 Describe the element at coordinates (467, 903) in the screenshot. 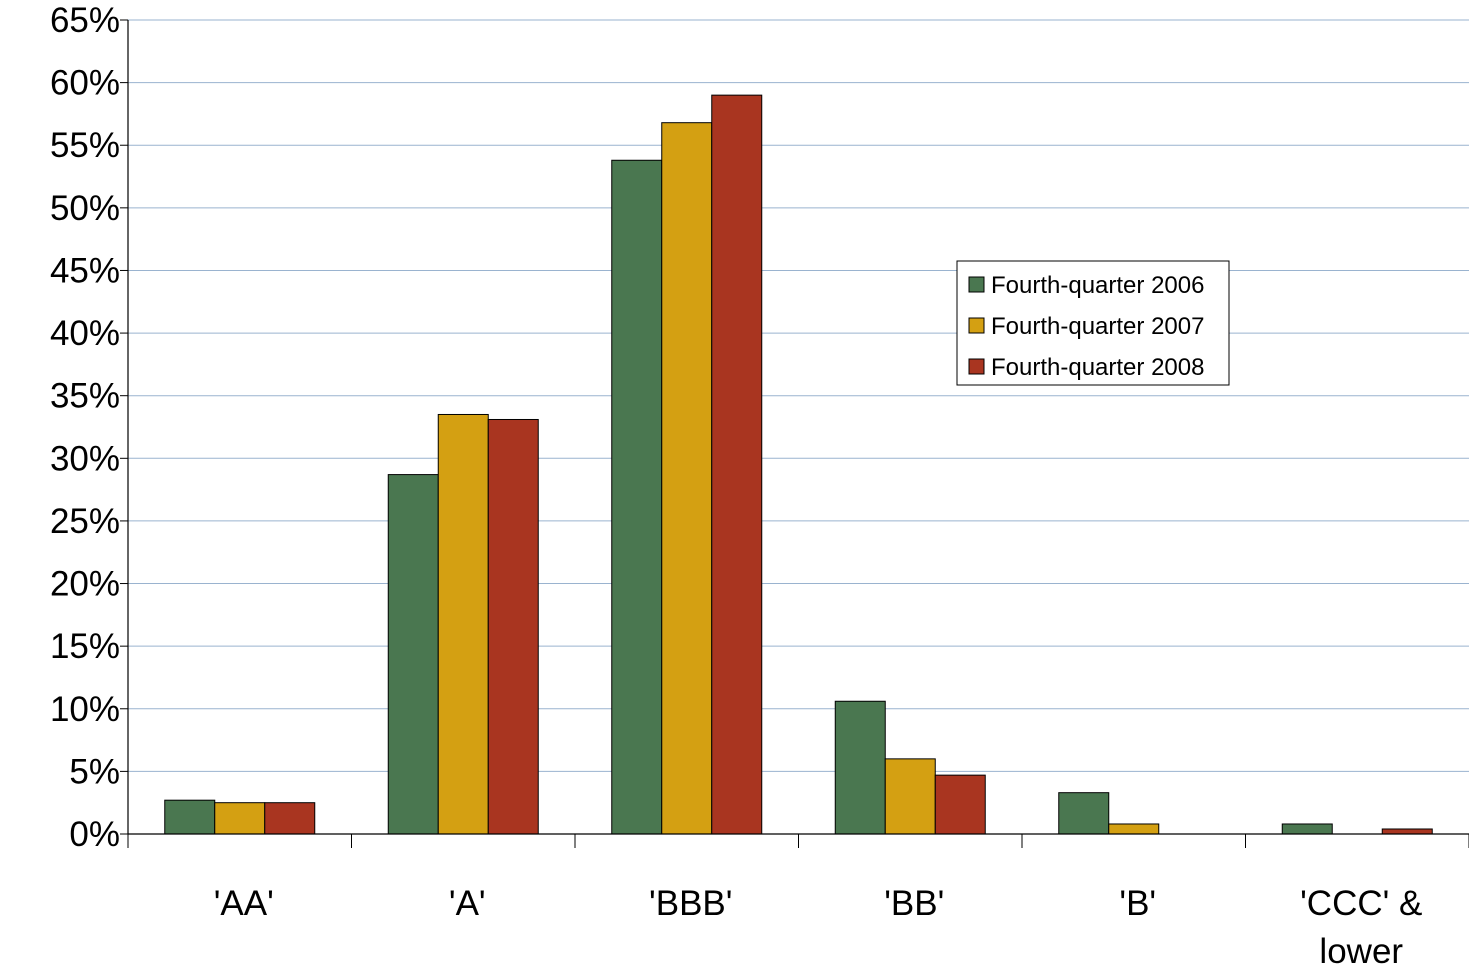

I see `x-category-label: 'A'` at that location.